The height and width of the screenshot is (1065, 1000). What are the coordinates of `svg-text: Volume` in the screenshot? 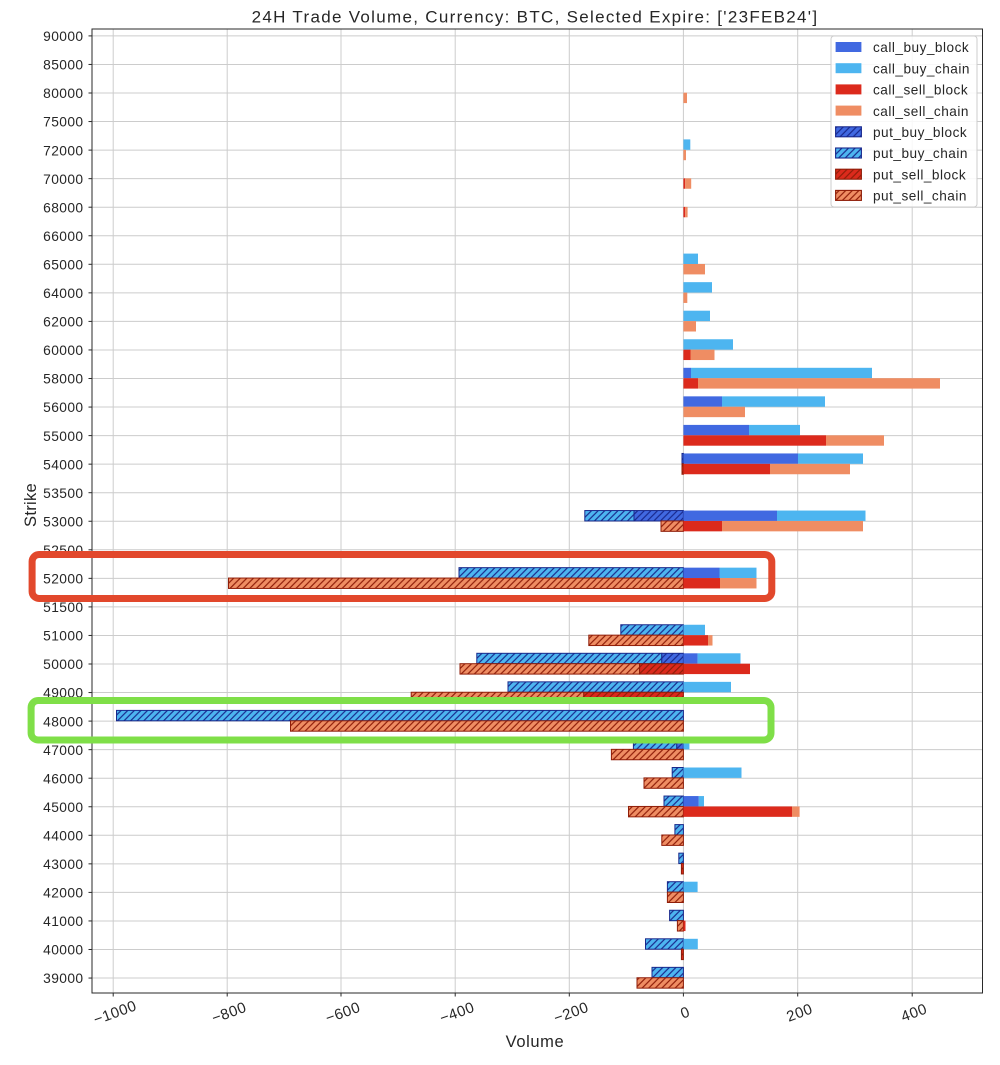 It's located at (535, 1042).